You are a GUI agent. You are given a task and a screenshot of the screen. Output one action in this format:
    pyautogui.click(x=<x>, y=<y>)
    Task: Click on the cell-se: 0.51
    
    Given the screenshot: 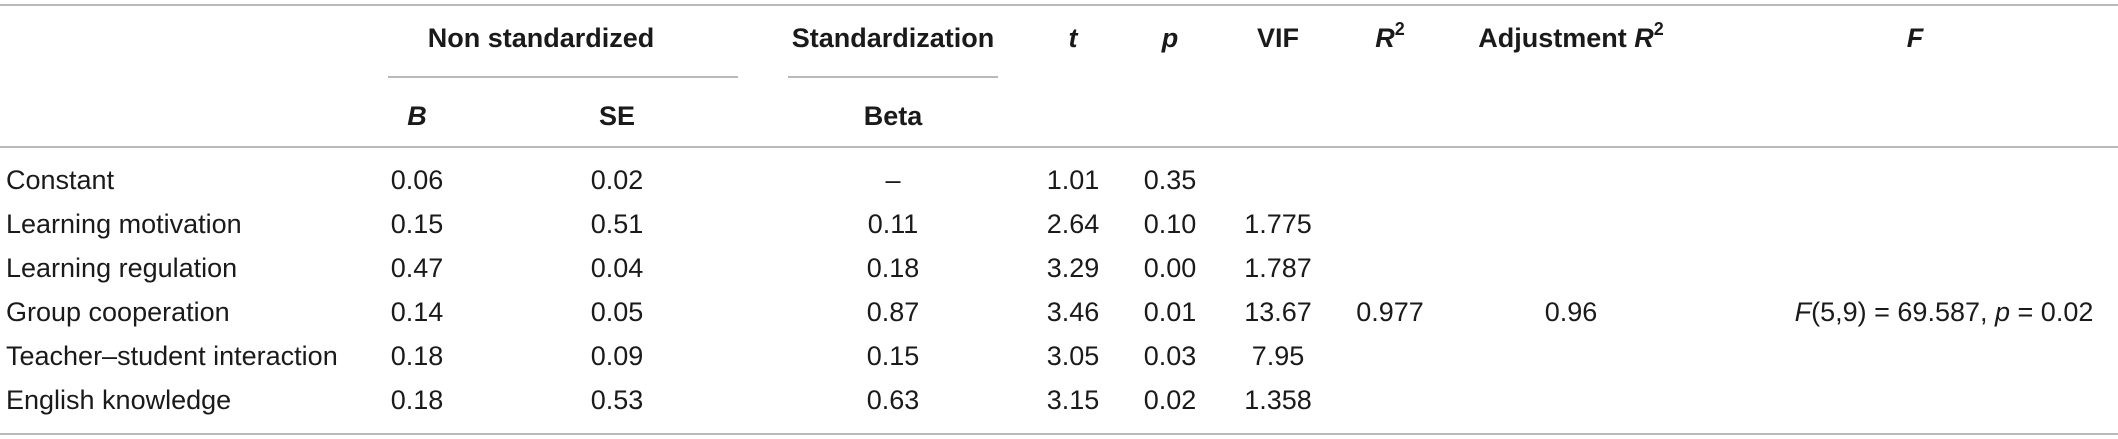 What is the action you would take?
    pyautogui.click(x=617, y=224)
    